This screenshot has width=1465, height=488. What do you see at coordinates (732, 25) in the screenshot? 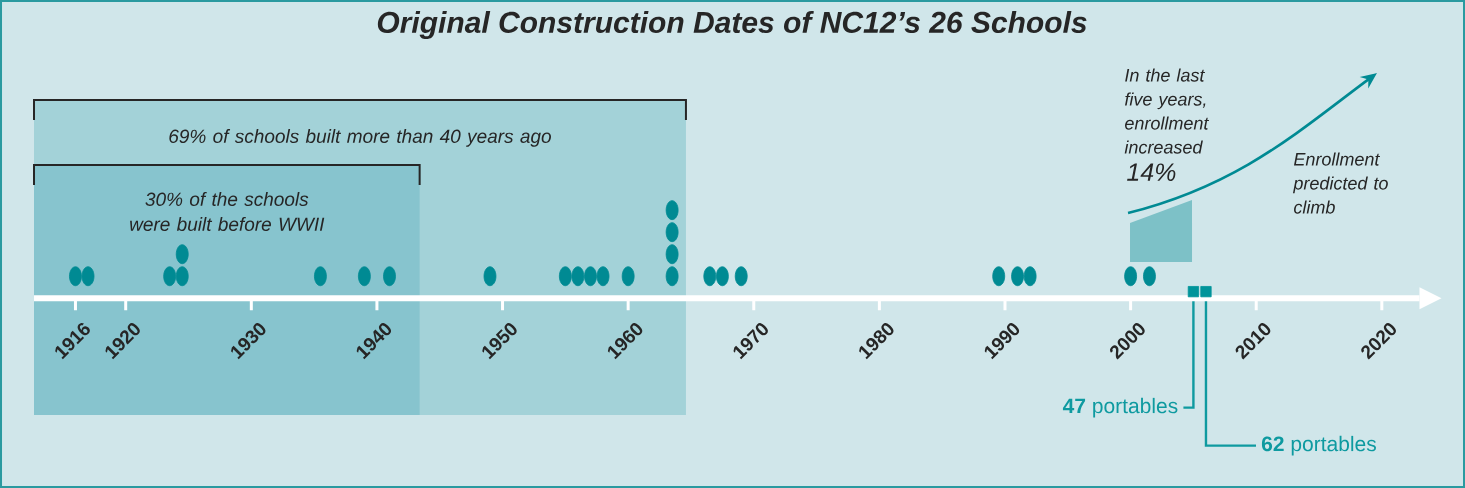
I see `chart-title: Original Construction Dates of NC12’s 26 Schools` at bounding box center [732, 25].